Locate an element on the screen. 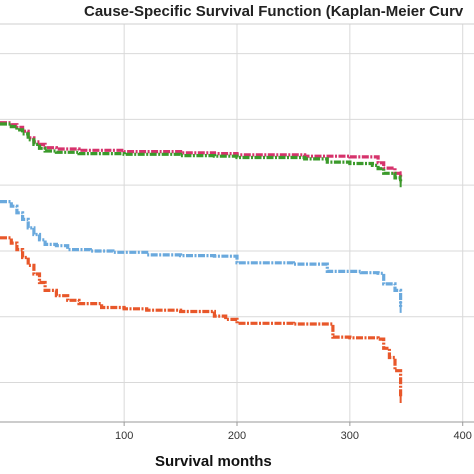 This screenshot has width=474, height=474. x-axis-label: Survival months is located at coordinates (213, 461).